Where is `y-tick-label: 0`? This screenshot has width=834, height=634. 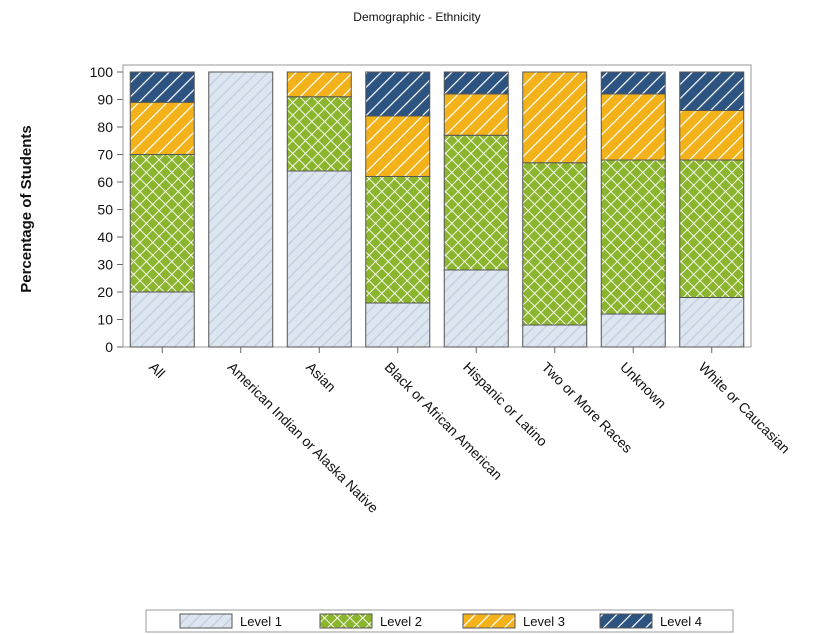
y-tick-label: 0 is located at coordinates (109, 347).